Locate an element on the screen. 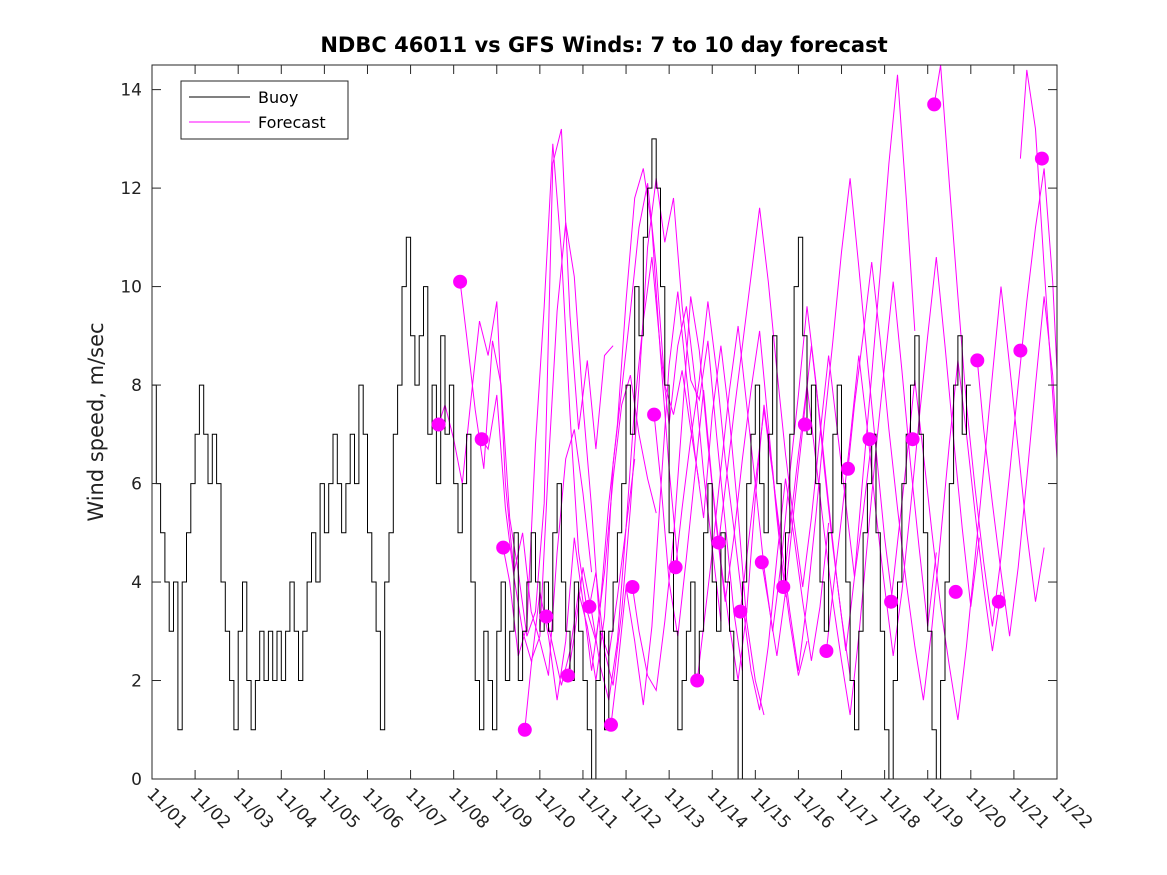  y-tick-label: 6 is located at coordinates (136, 485).